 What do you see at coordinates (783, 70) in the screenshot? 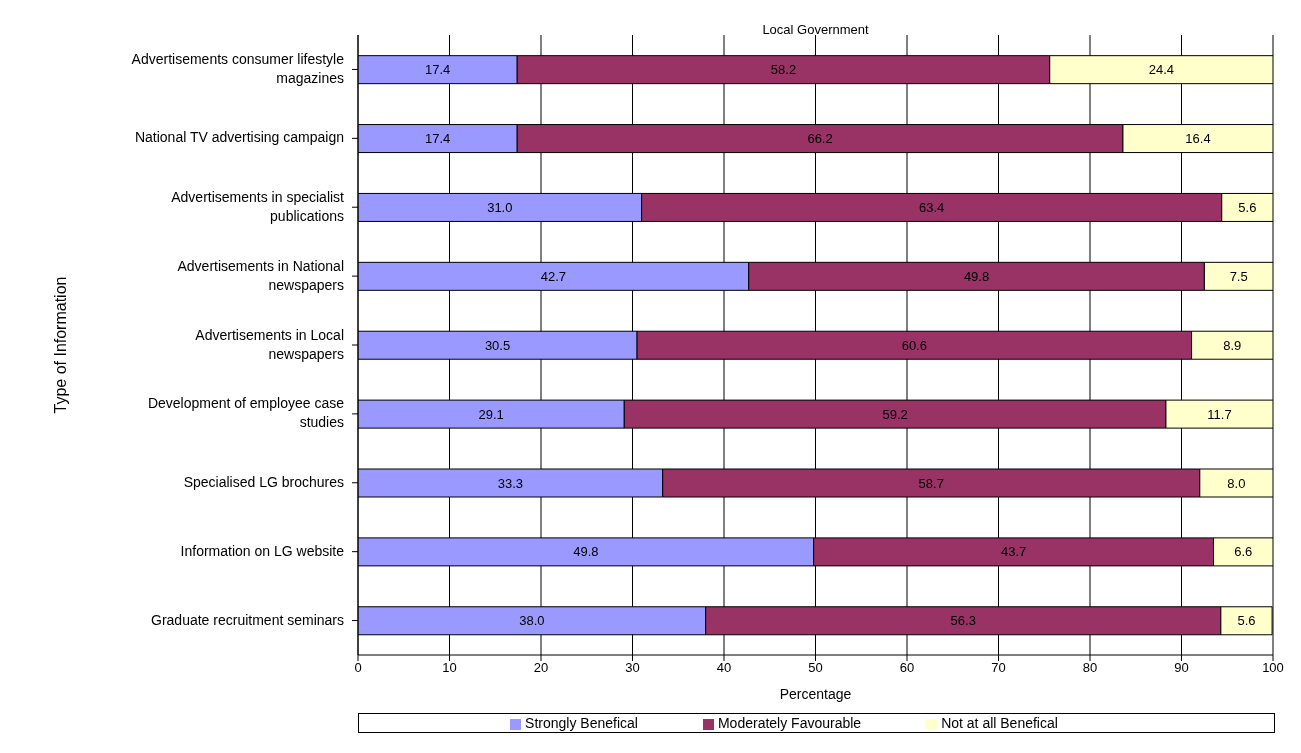
I see `data-label: 58.2` at bounding box center [783, 70].